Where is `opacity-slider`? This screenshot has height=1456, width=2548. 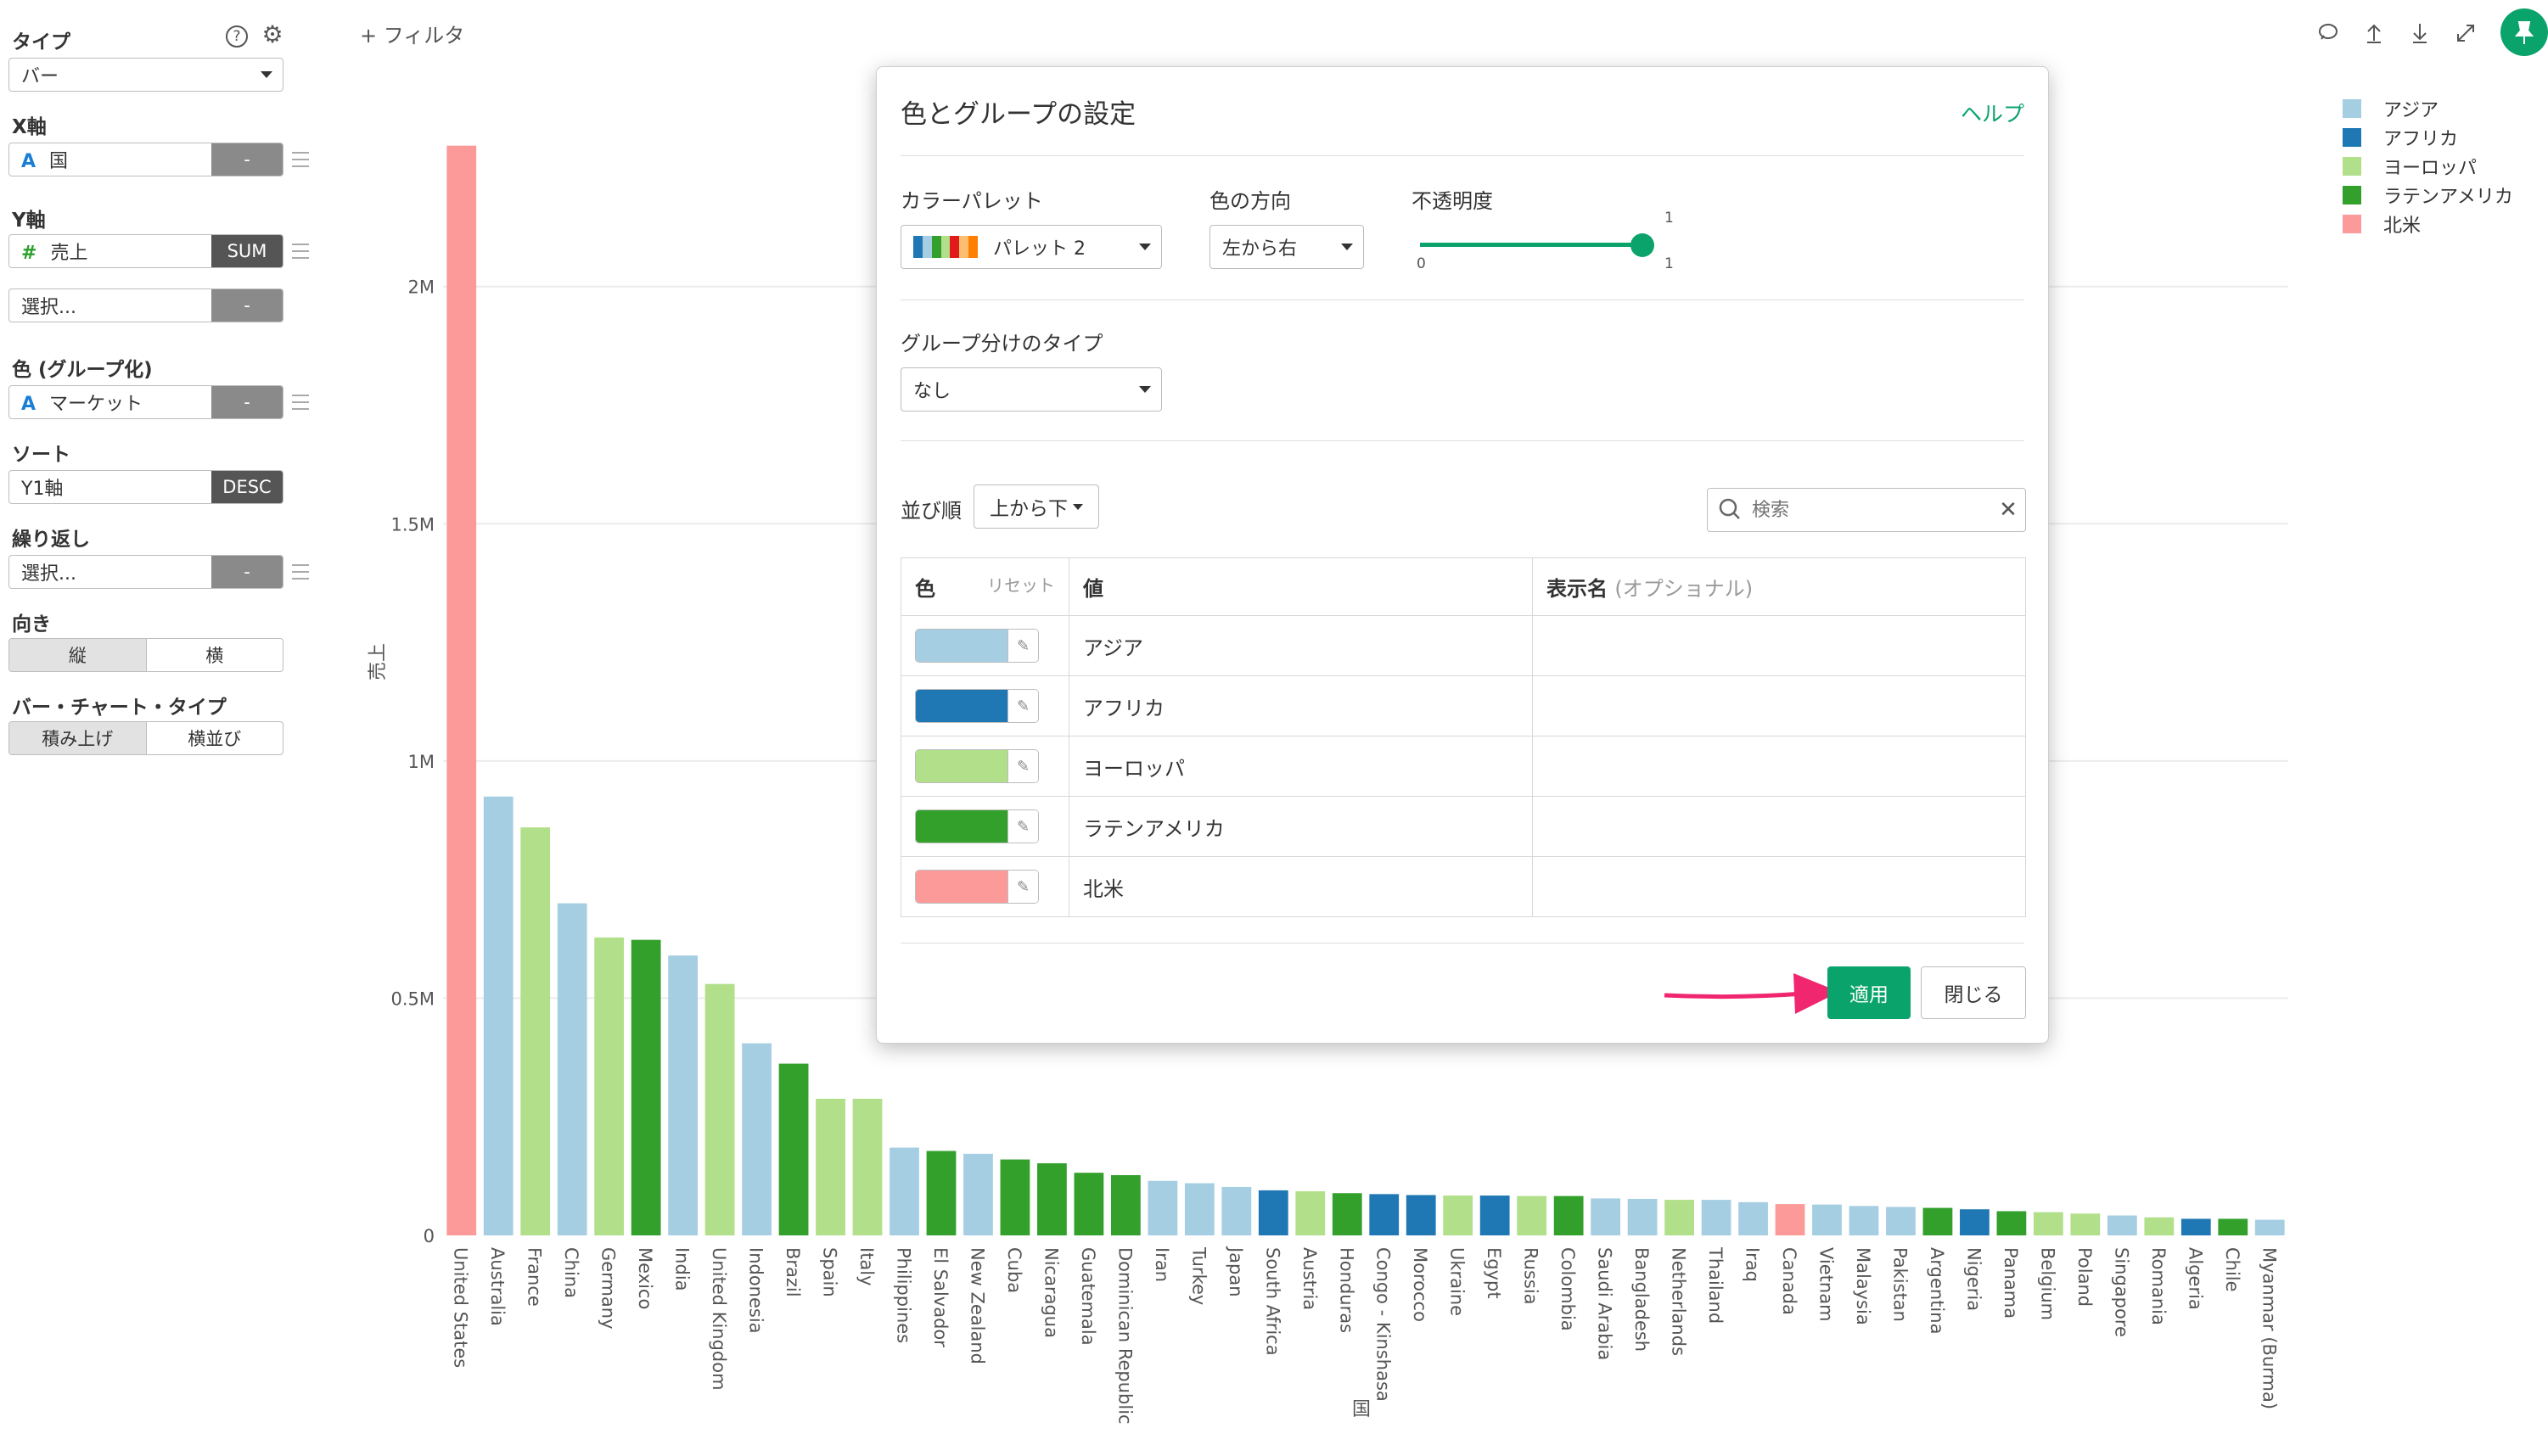
opacity-slider is located at coordinates (1531, 245).